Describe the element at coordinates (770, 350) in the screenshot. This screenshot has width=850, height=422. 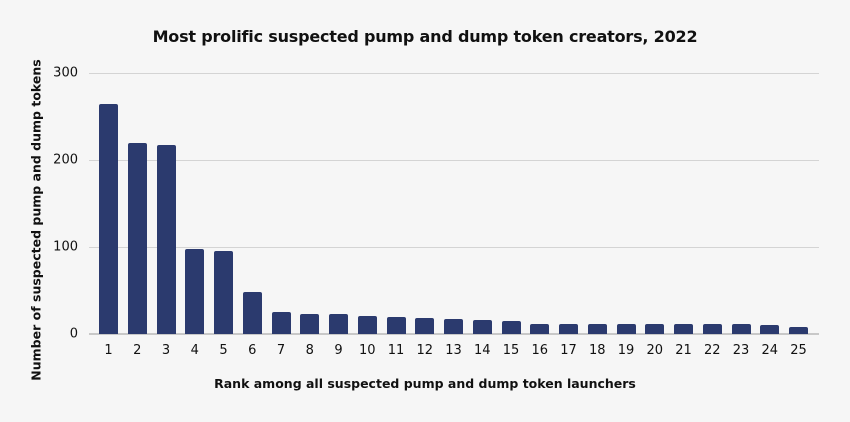
I see `x-tick-label: 24` at that location.